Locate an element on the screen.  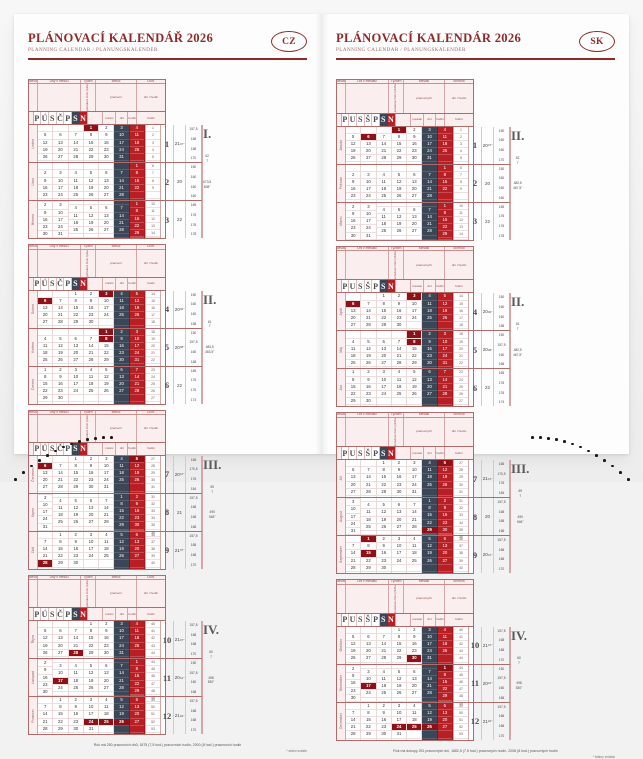
day-column-S: 1 8 15 22 29 is located at coordinates (76, 309).